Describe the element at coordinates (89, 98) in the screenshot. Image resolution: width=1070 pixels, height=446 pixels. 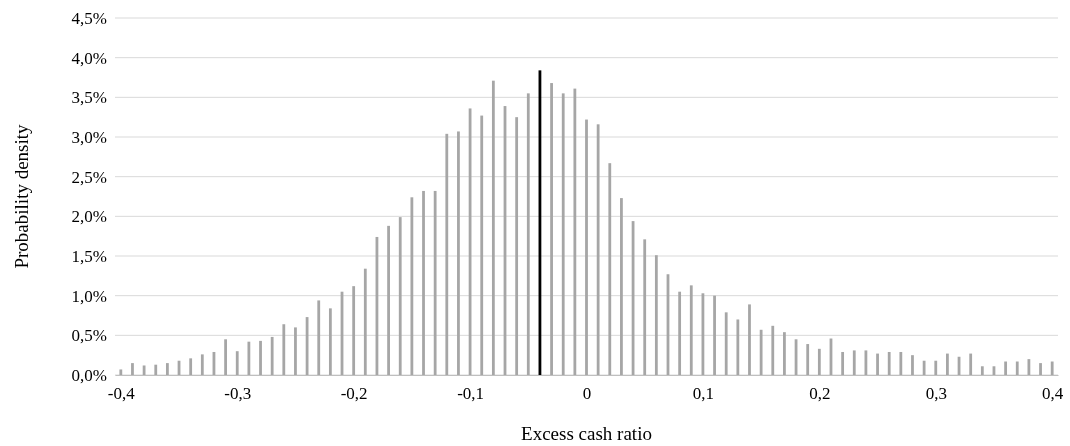
I see `y-tick-label: 3,5%` at that location.